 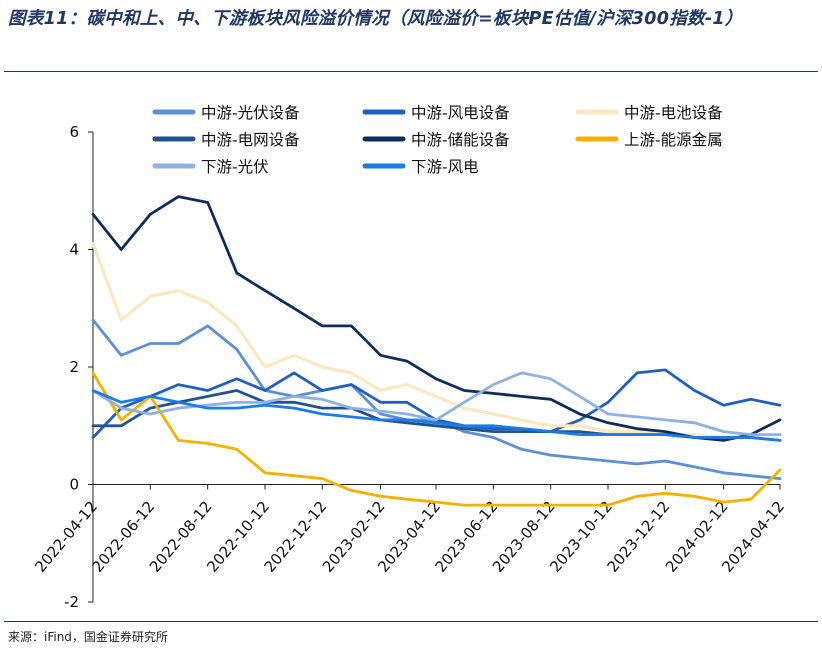 What do you see at coordinates (74, 250) in the screenshot?
I see `y-tick-label: 4` at bounding box center [74, 250].